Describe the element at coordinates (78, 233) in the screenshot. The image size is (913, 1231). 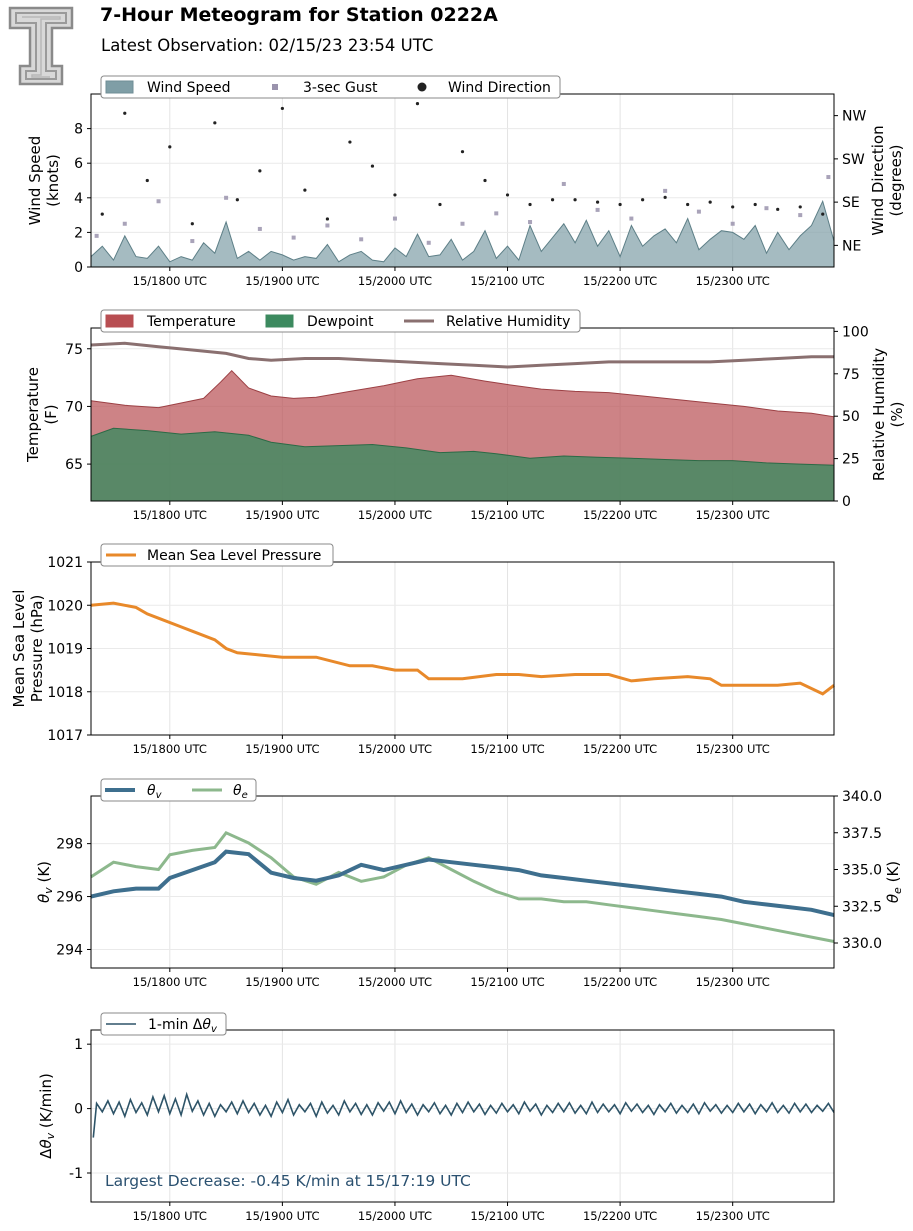
I see `wind-ytick-label: 2` at that location.